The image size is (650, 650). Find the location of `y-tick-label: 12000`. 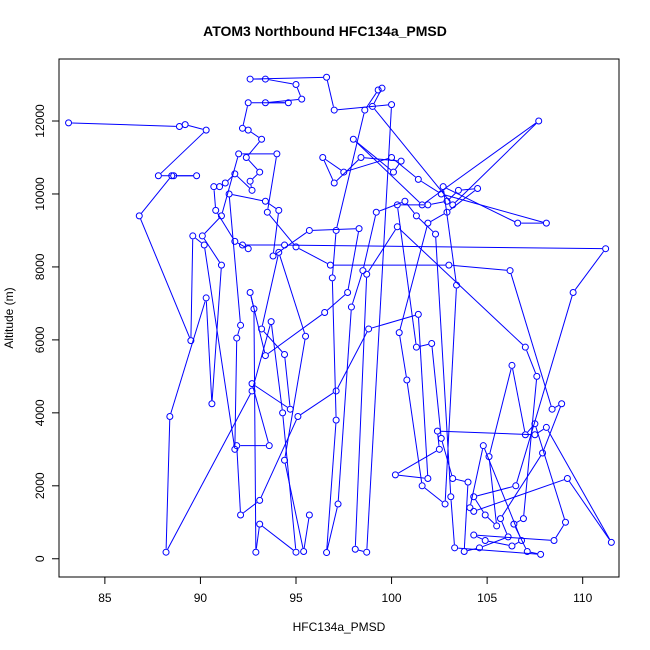

y-tick-label: 12000 is located at coordinates (40, 121).